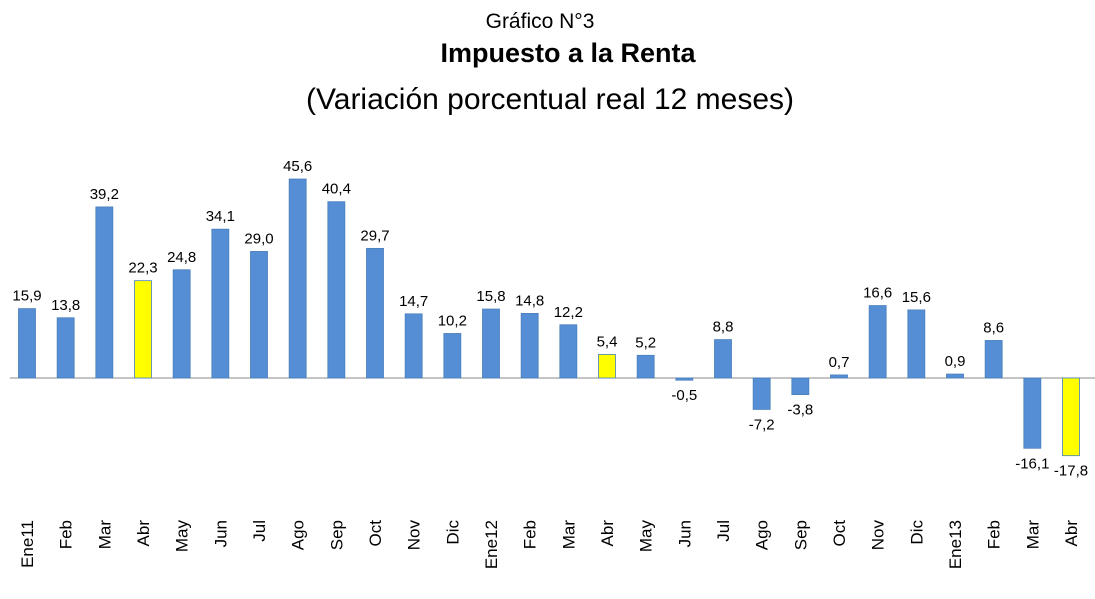 Image resolution: width=1095 pixels, height=599 pixels. I want to click on value-label: 24,8, so click(181, 257).